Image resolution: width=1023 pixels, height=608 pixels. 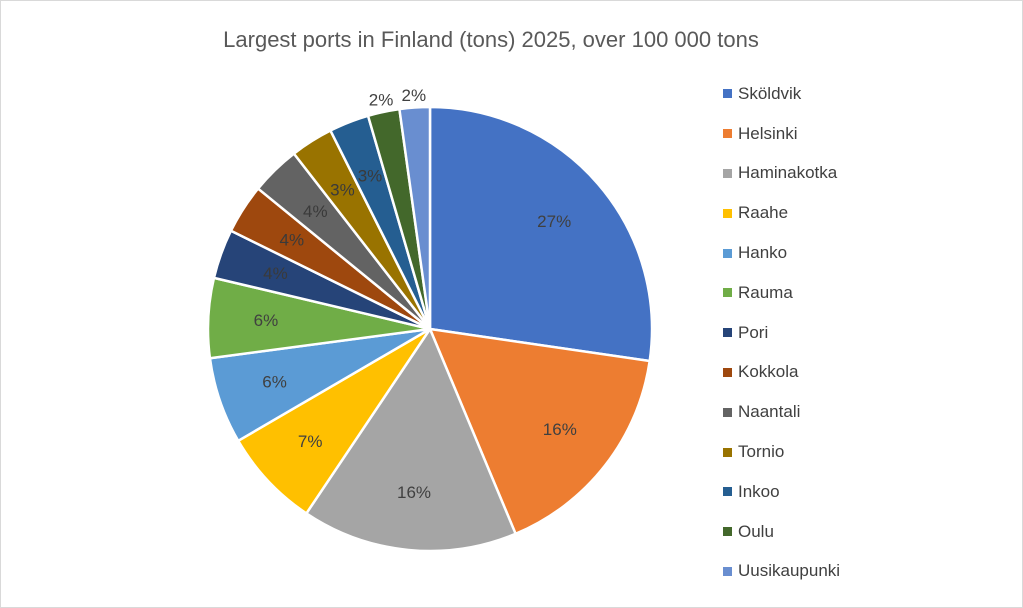 I want to click on legend-item-inkoo: Inkoo, so click(x=781, y=492).